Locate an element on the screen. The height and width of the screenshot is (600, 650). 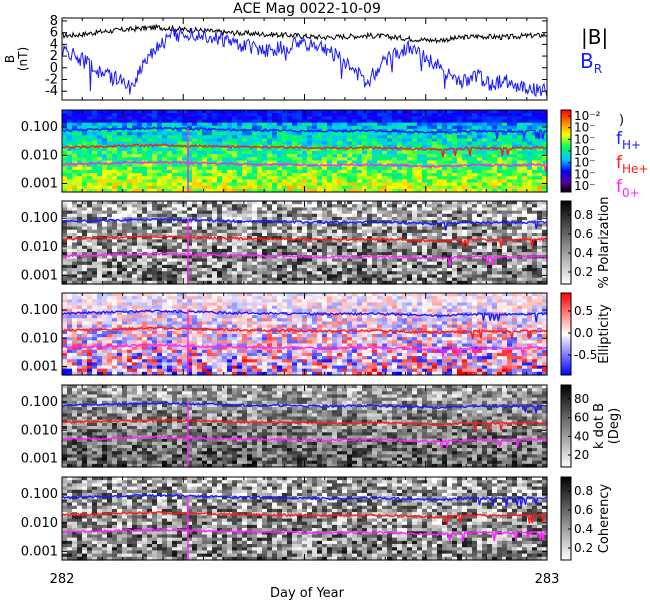
field-y-tick-label: 4 is located at coordinates (54, 44).